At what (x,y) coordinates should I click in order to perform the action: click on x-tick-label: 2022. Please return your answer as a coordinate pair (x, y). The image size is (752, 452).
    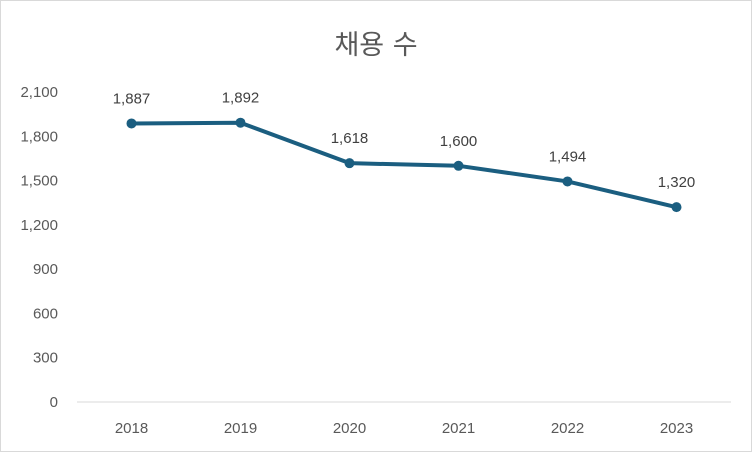
    Looking at the image, I should click on (567, 428).